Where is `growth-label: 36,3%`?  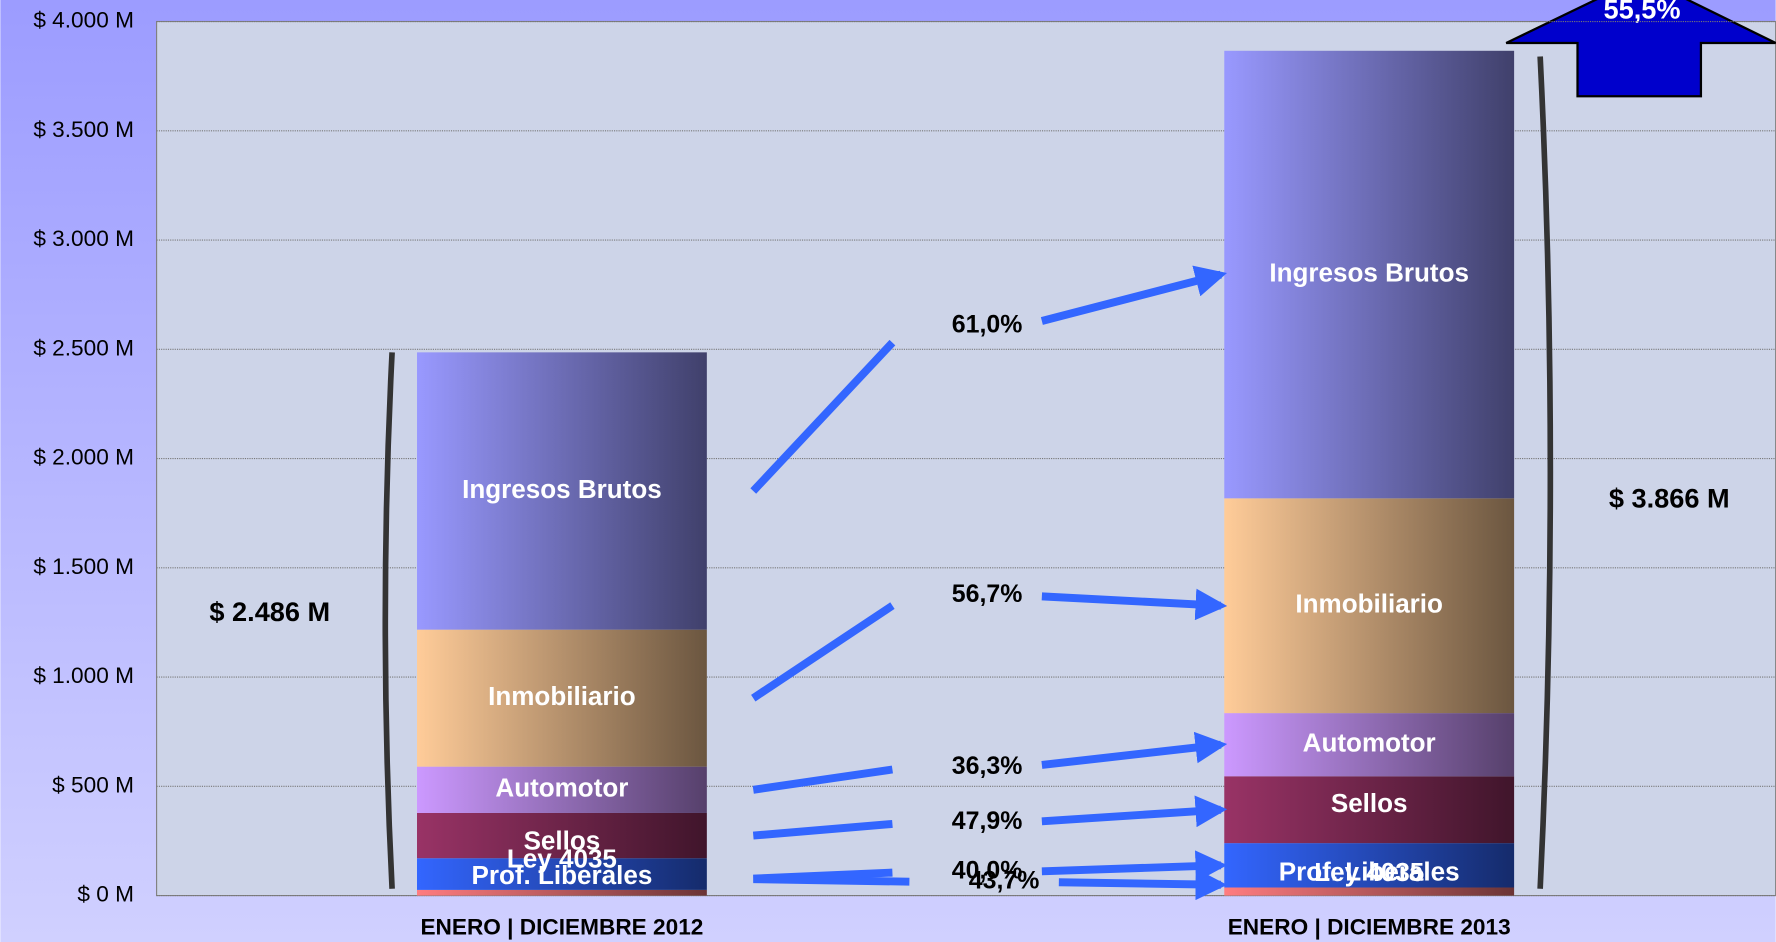
growth-label: 36,3% is located at coordinates (987, 766).